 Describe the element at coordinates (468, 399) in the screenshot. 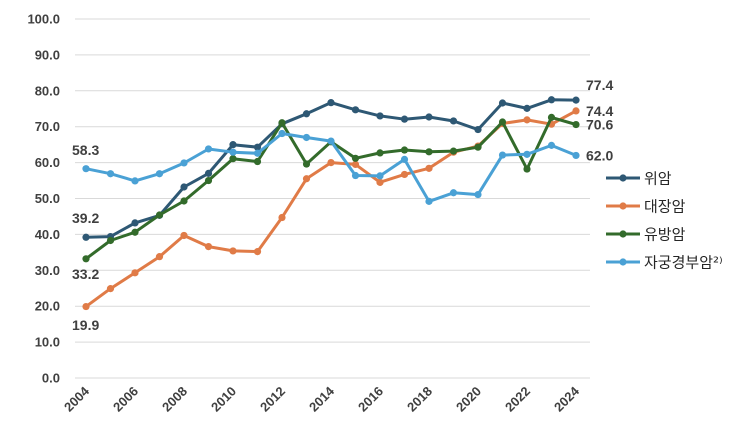

I see `x-tick-label: 2020` at that location.